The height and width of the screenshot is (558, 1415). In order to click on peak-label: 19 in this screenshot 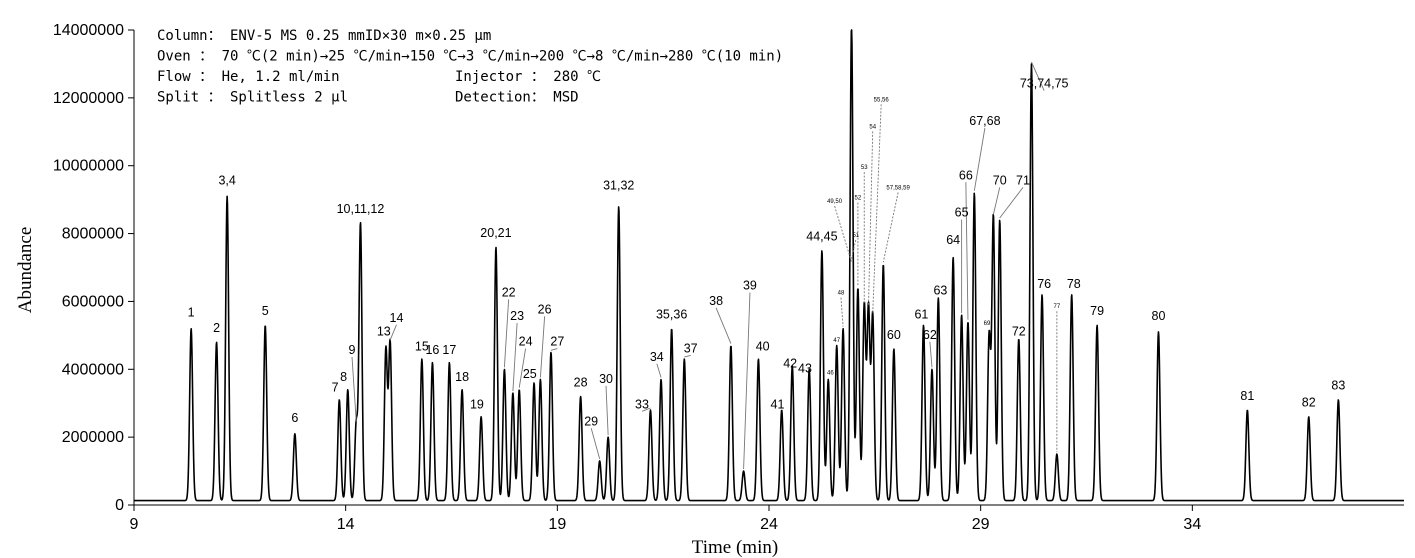, I will do `click(477, 404)`.